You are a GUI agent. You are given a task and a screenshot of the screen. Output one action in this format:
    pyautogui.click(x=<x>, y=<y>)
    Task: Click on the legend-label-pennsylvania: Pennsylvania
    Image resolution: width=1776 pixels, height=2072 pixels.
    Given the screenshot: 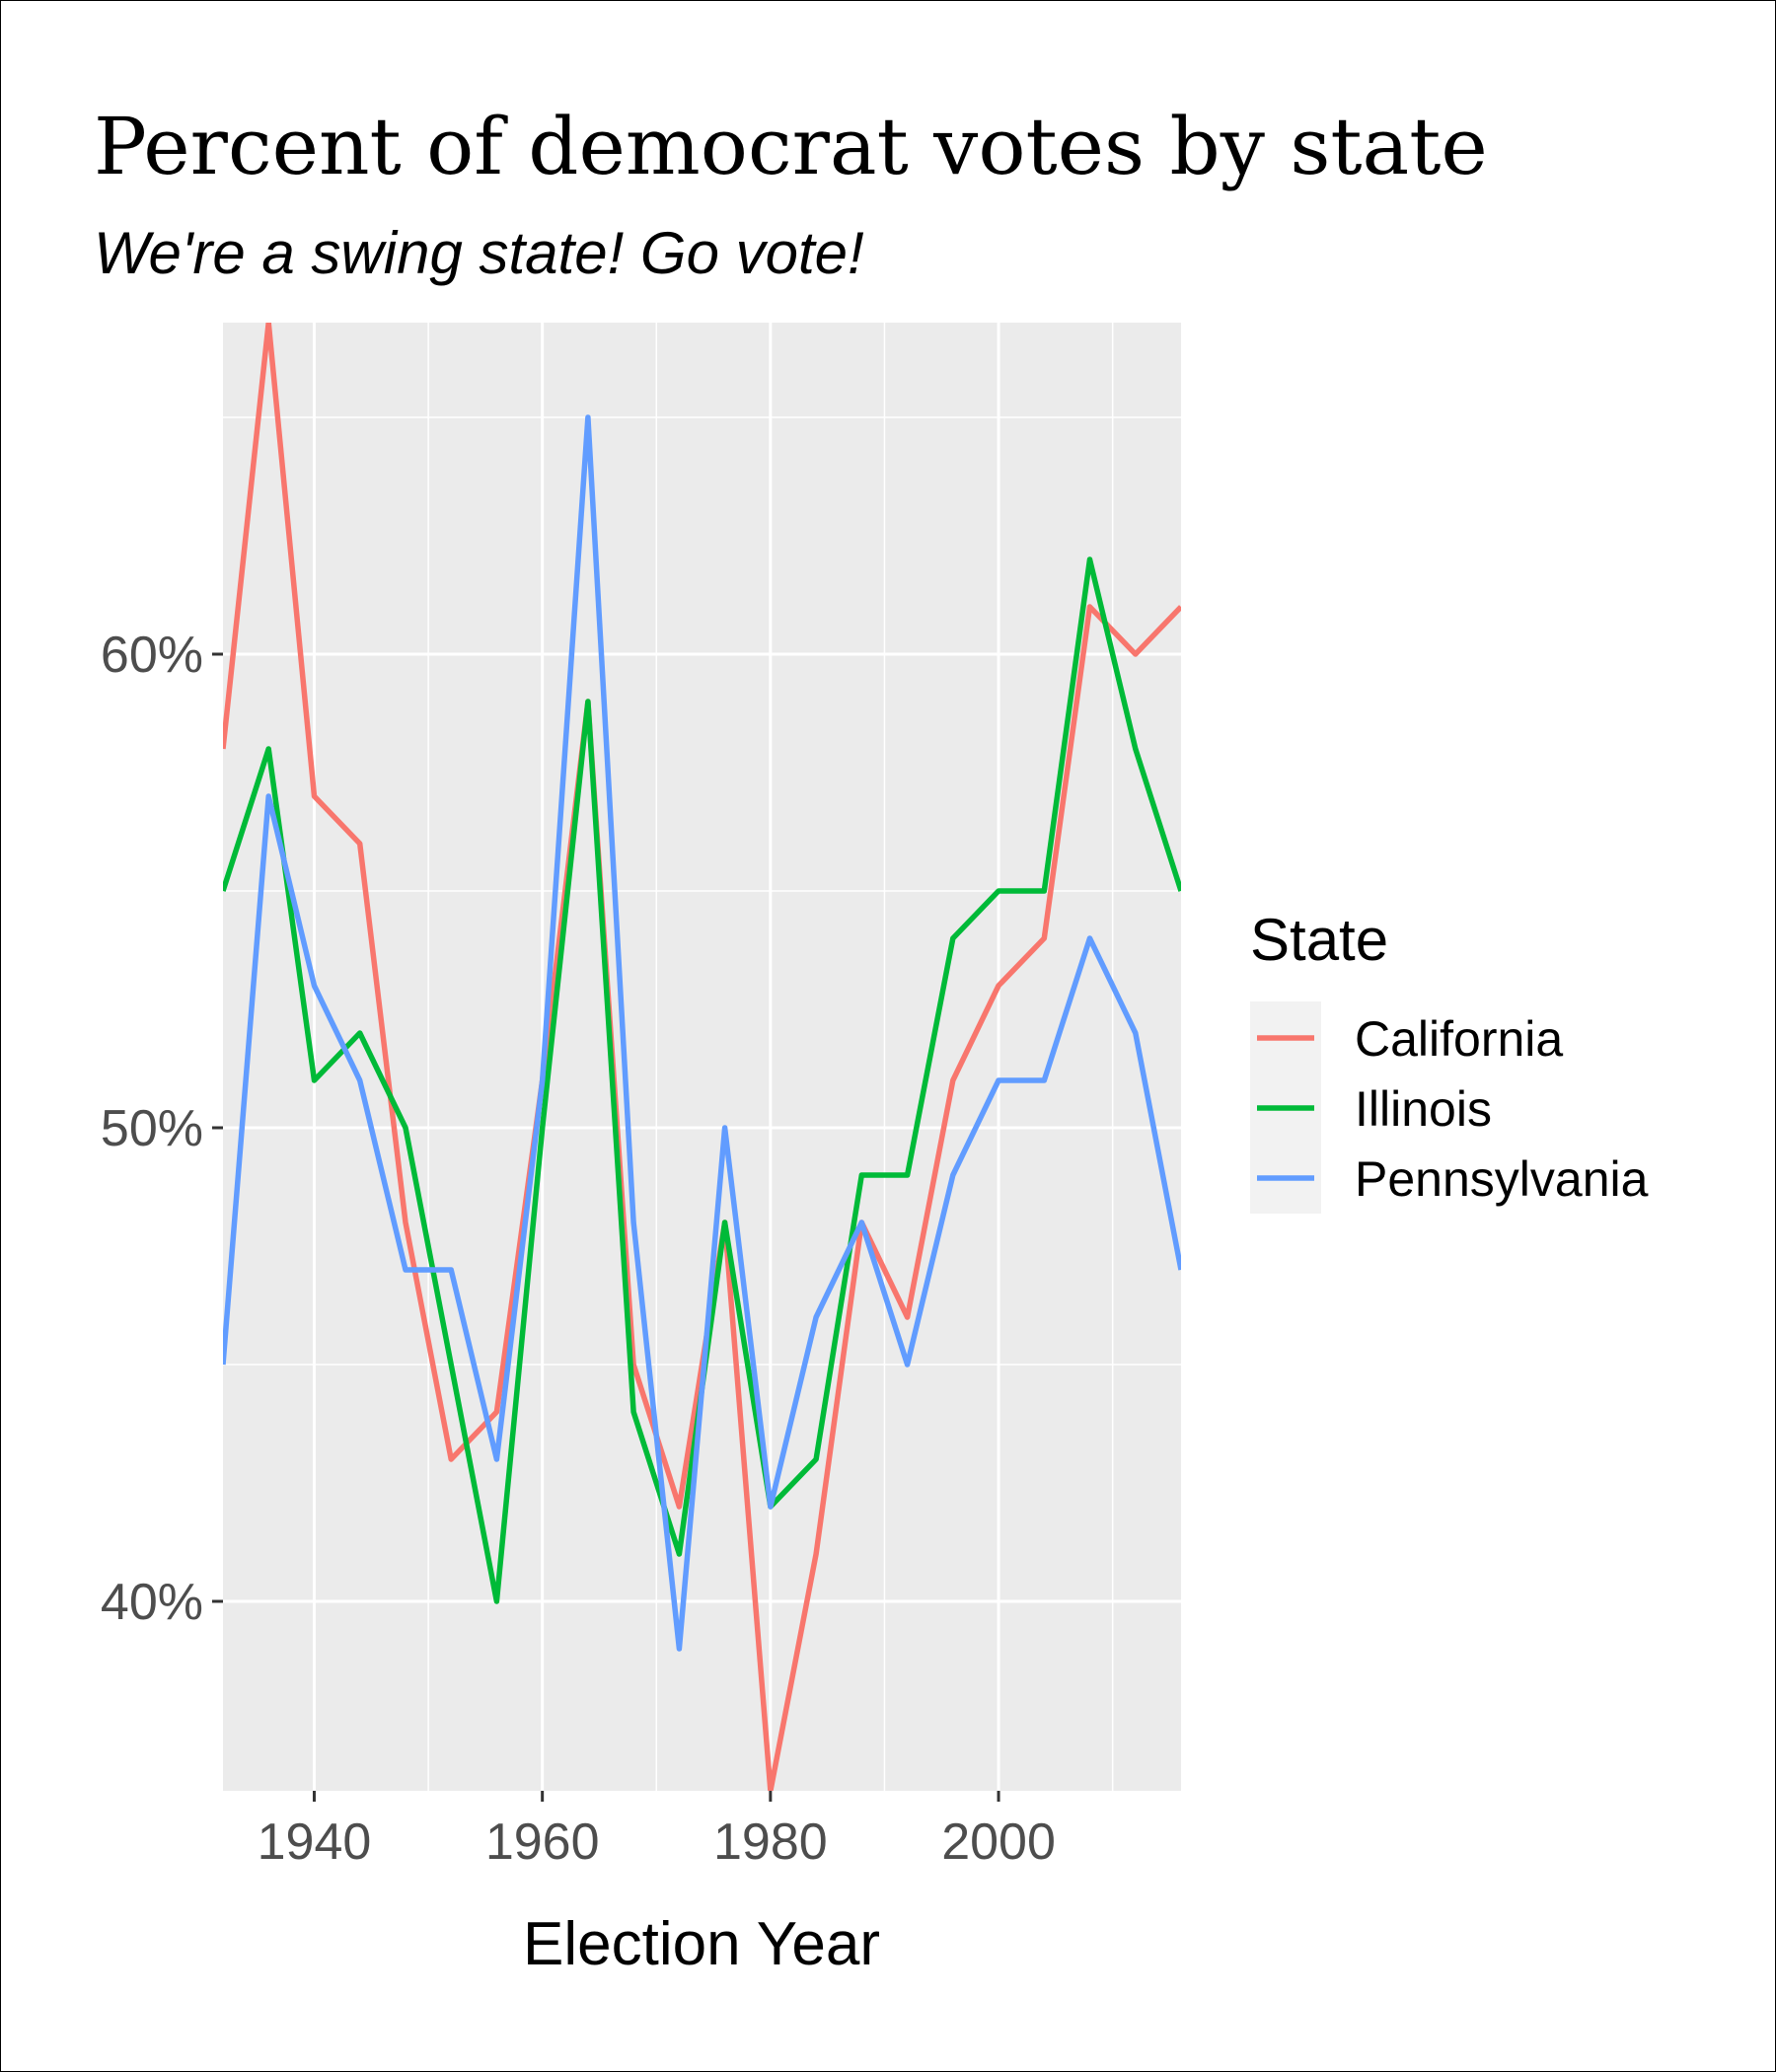 What is the action you would take?
    pyautogui.click(x=1502, y=1179)
    